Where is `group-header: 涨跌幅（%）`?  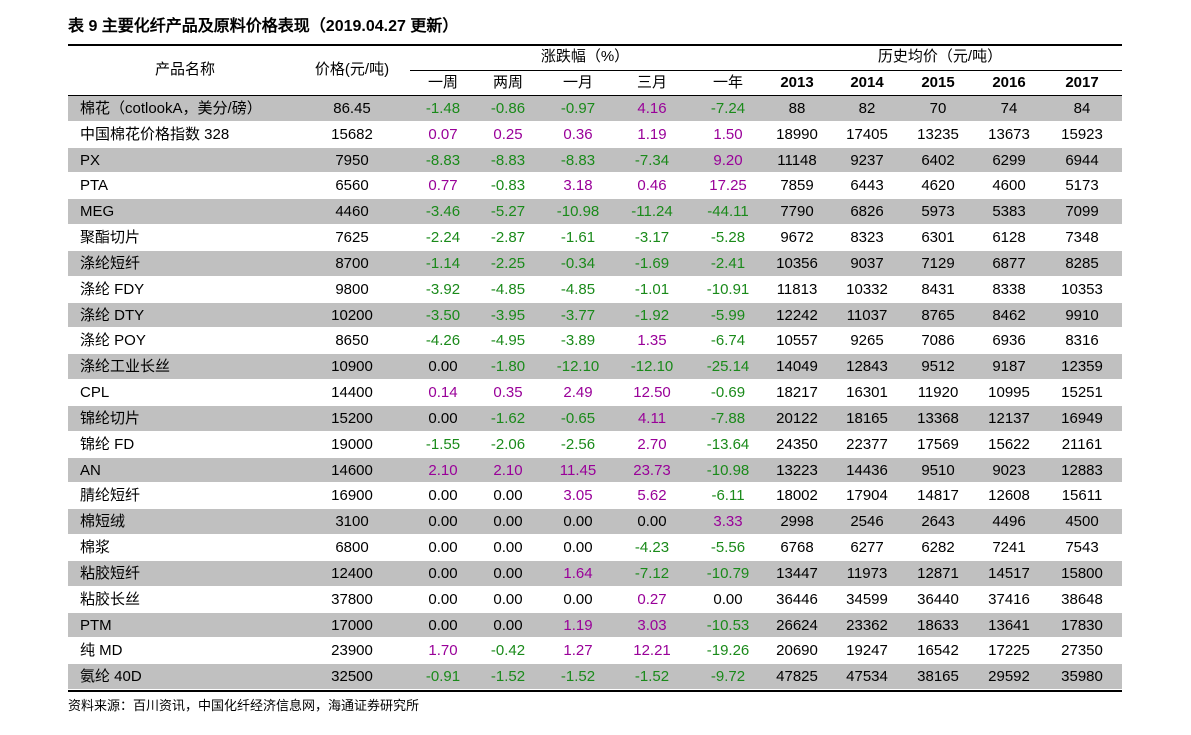
group-header: 涨跌幅（%） is located at coordinates (585, 56).